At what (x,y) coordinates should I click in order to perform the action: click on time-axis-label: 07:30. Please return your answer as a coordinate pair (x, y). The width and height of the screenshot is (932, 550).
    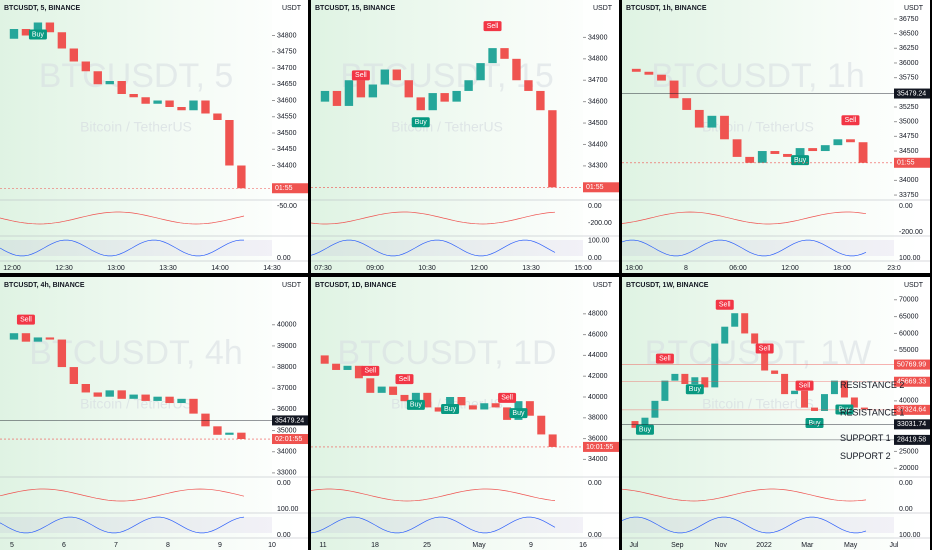
    Looking at the image, I should click on (323, 268).